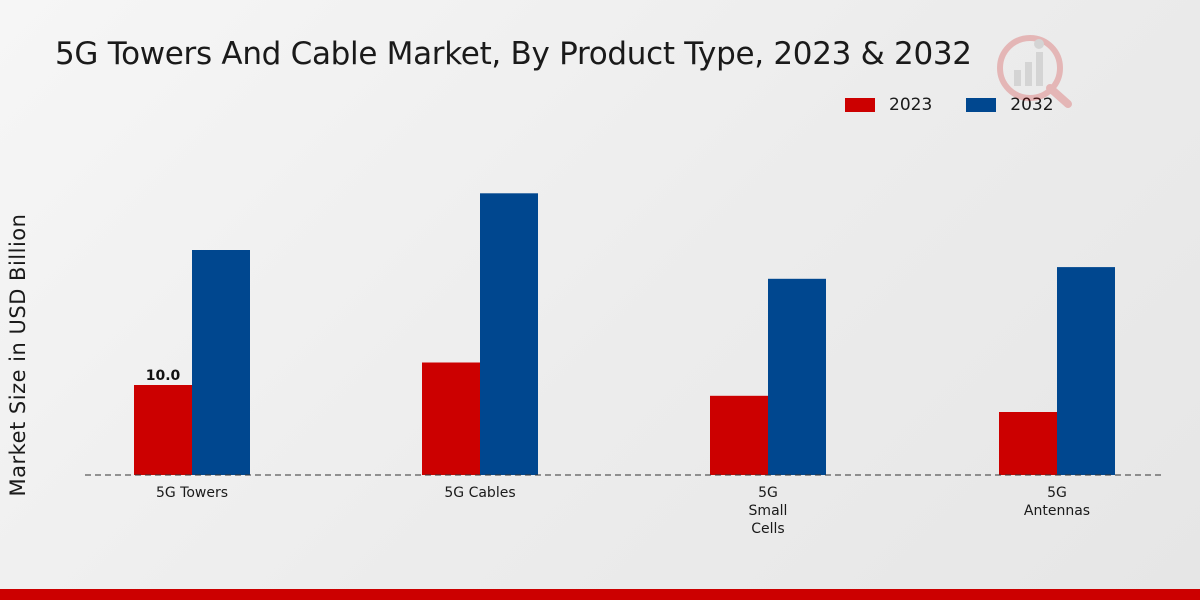  What do you see at coordinates (163, 376) in the screenshot?
I see `data-label-1: 10.0` at bounding box center [163, 376].